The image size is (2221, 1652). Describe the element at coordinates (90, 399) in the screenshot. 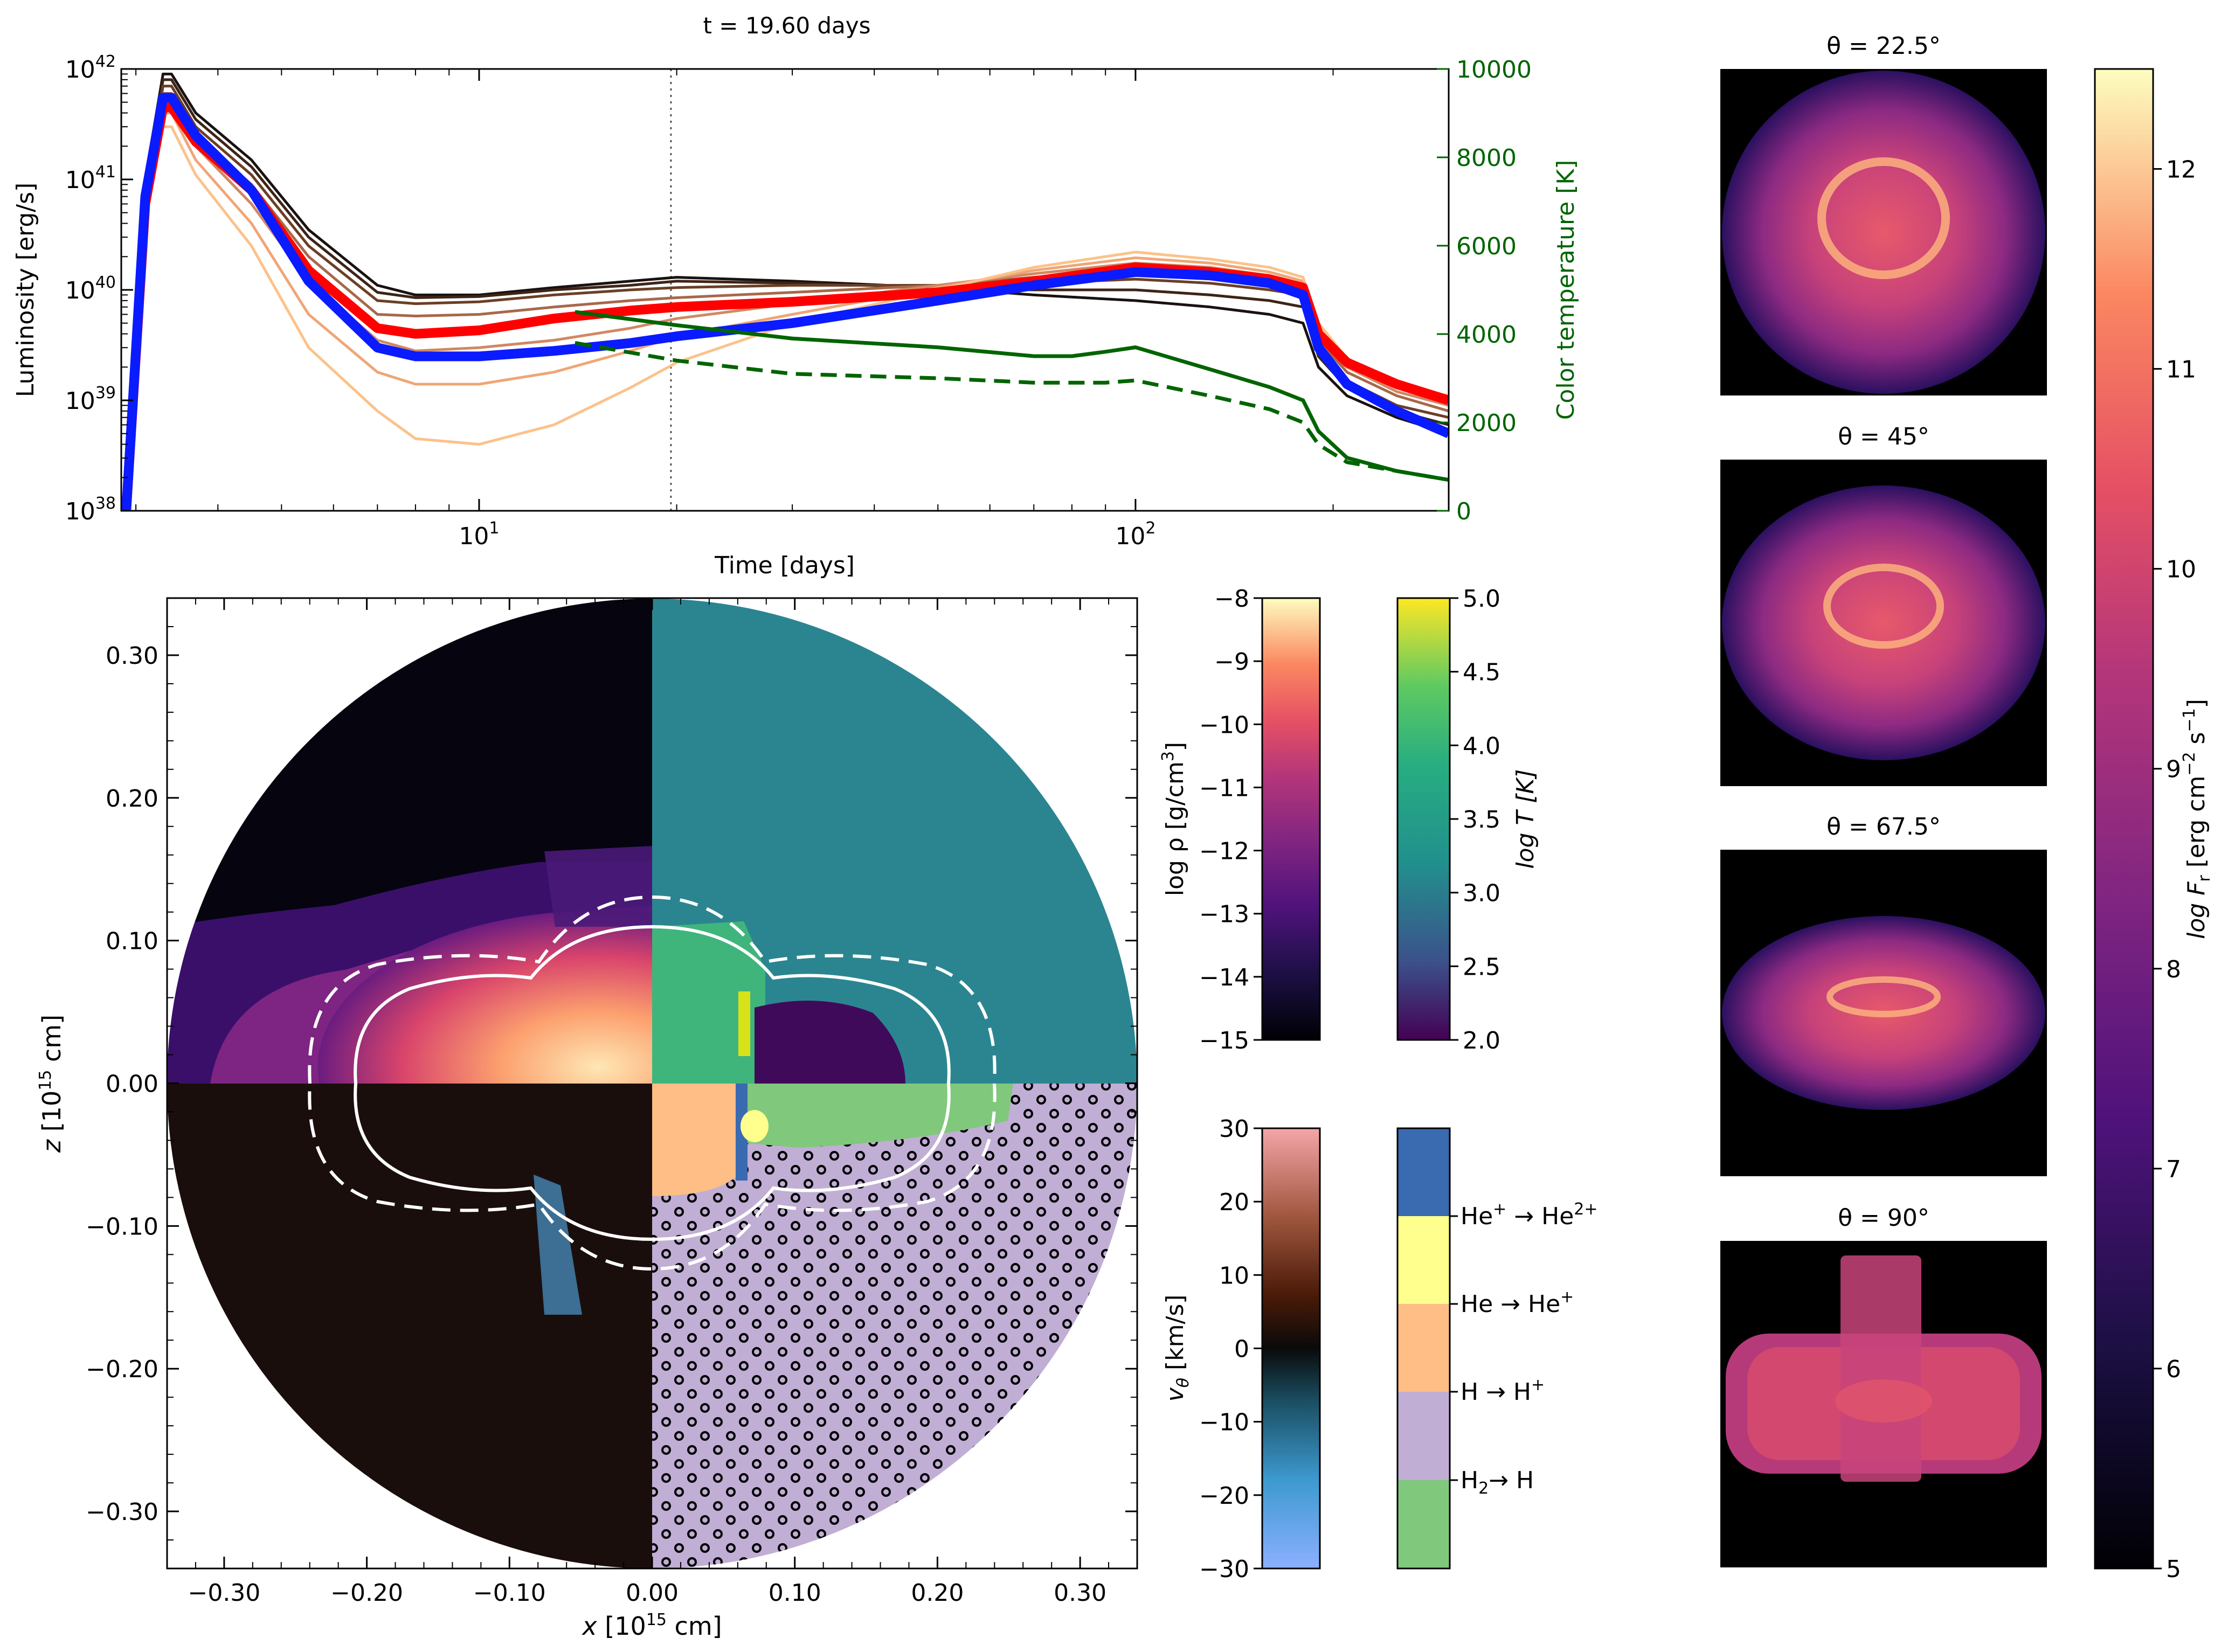

I see `lc-ytick-label: 1039` at that location.